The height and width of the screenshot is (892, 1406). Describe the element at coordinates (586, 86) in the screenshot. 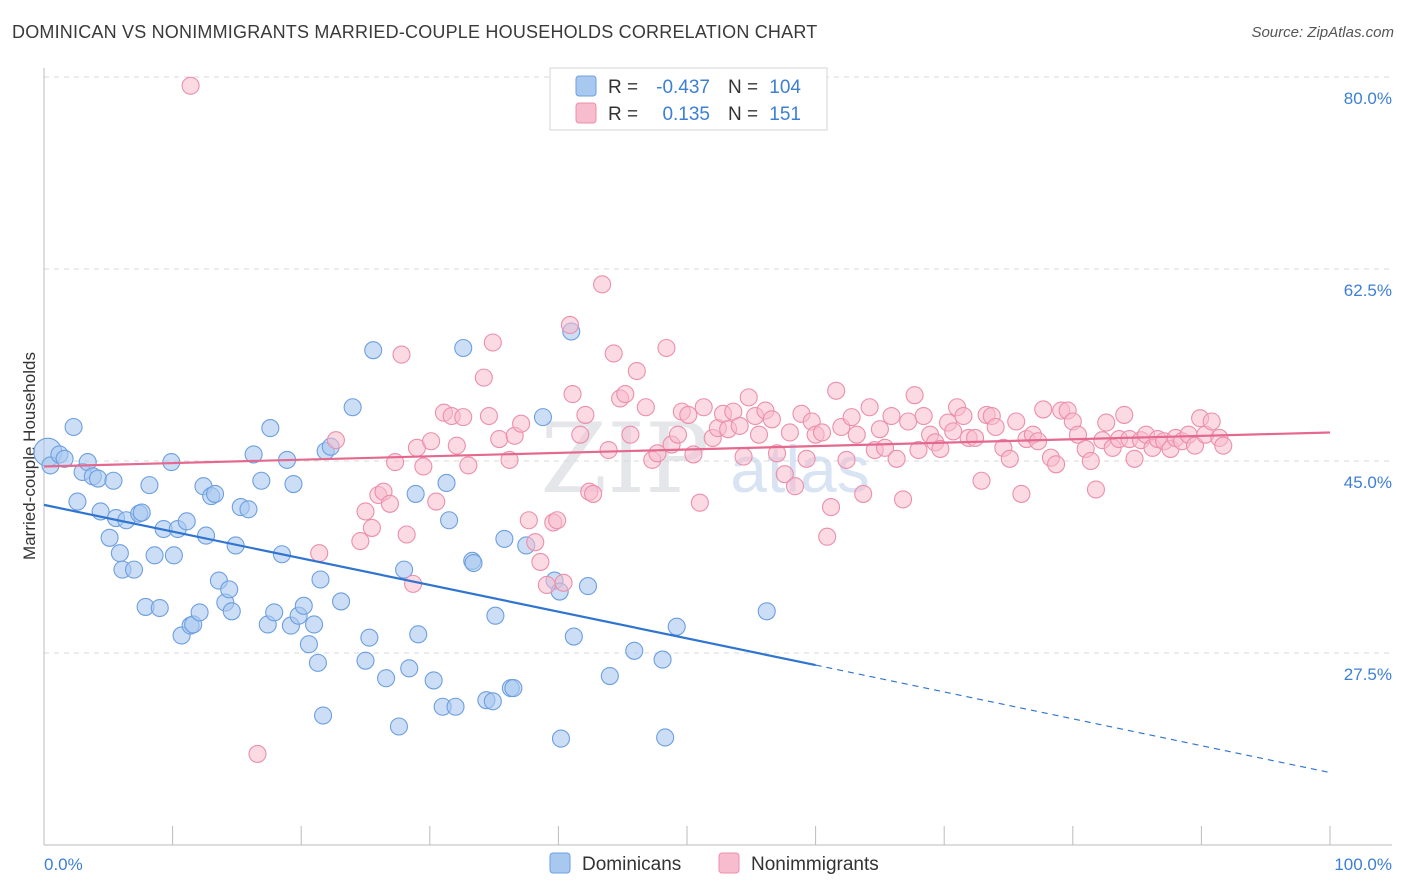

I see `legend-swatch-dominicans` at that location.